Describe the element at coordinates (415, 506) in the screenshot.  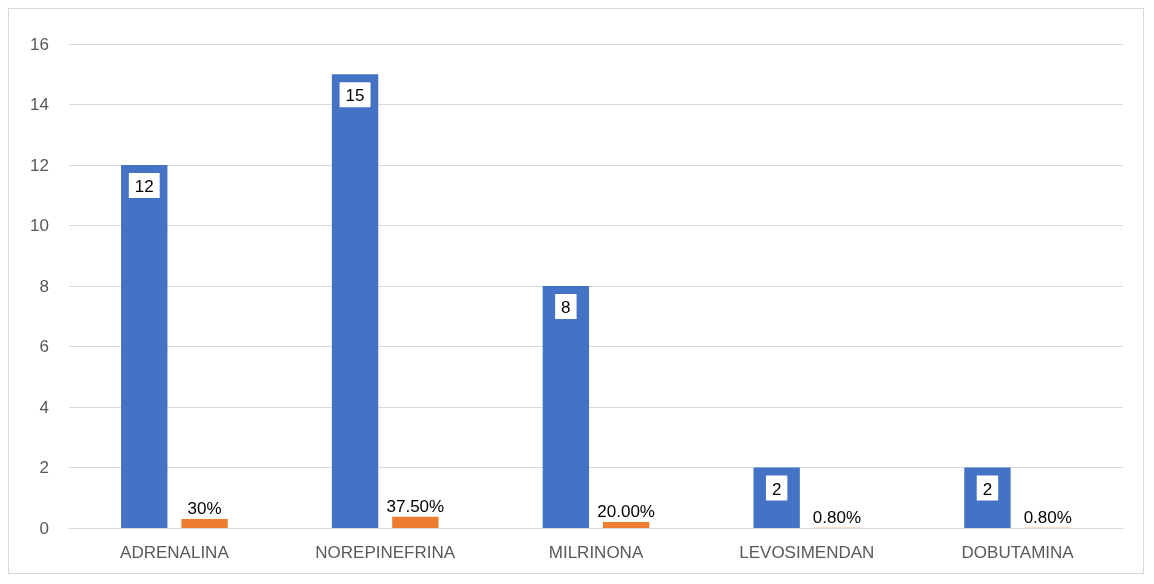
I see `data-label: 37.50%` at that location.